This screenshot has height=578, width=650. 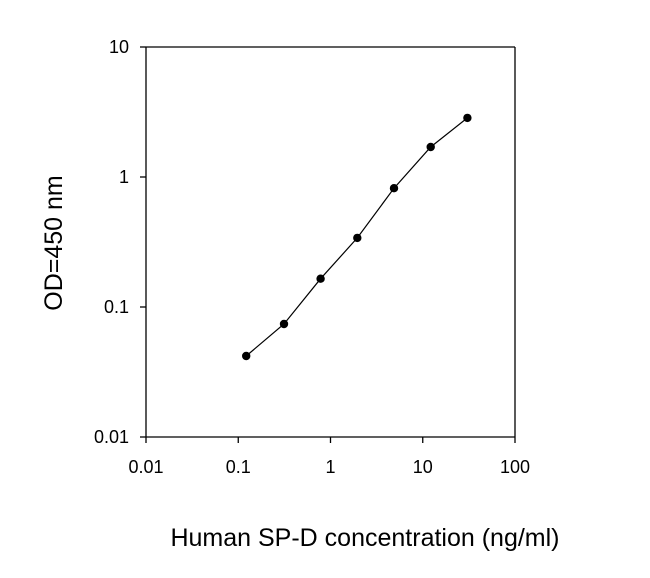 I want to click on x-tick-label: 0.01, so click(x=145, y=467).